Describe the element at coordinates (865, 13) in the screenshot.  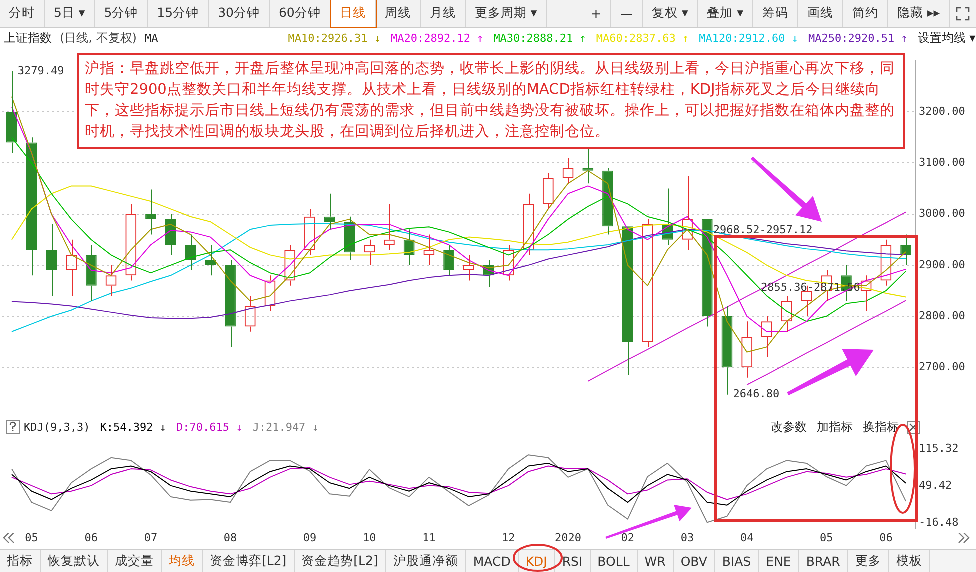
I see `text: 简约` at that location.